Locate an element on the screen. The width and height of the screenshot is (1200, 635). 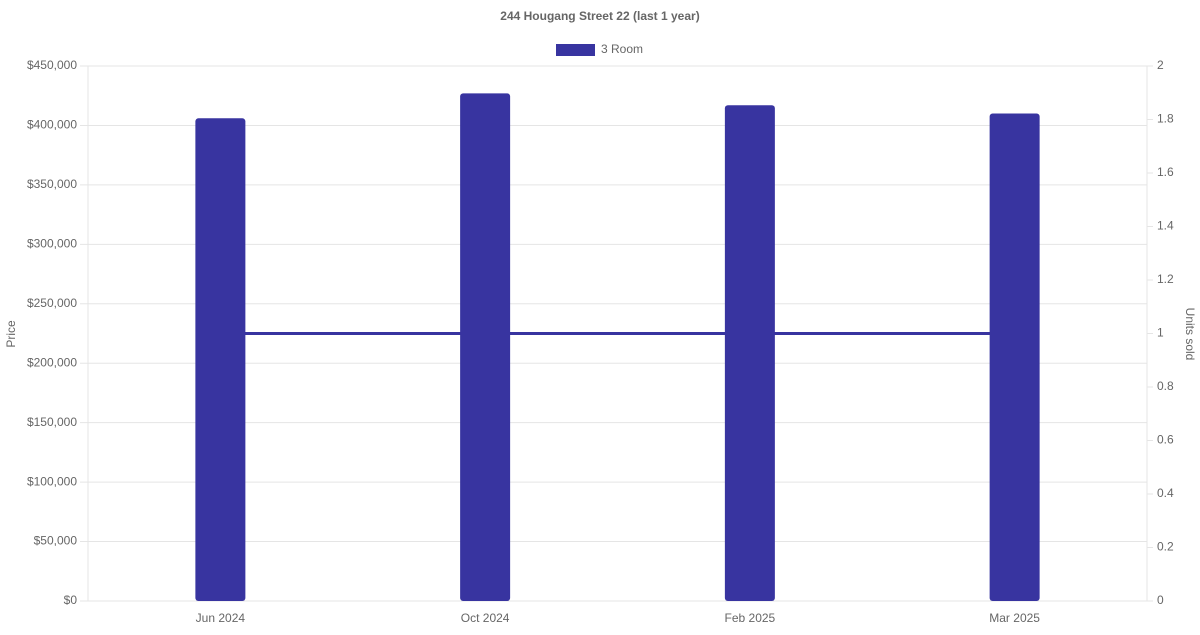
y-tick-label: $100,000 is located at coordinates (52, 481).